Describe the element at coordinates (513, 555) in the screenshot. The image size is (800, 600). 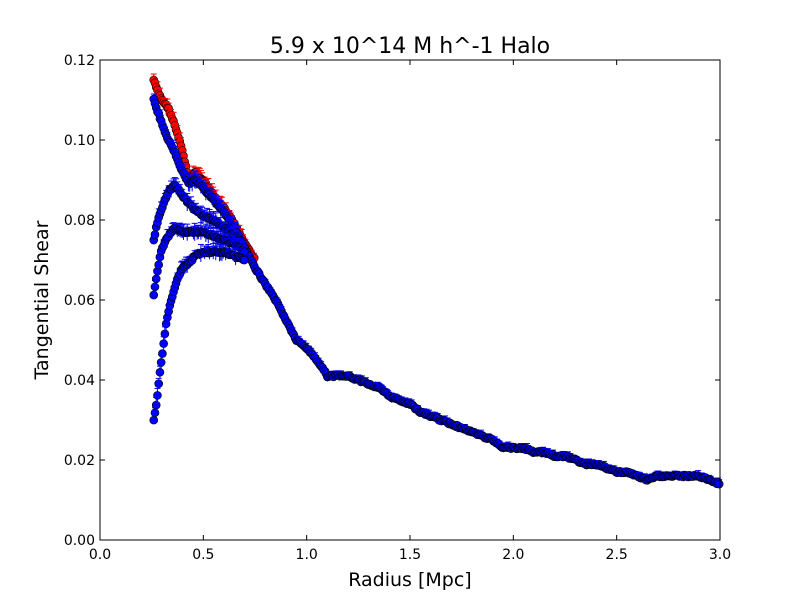
I see `x-tick-label: 2.0` at that location.